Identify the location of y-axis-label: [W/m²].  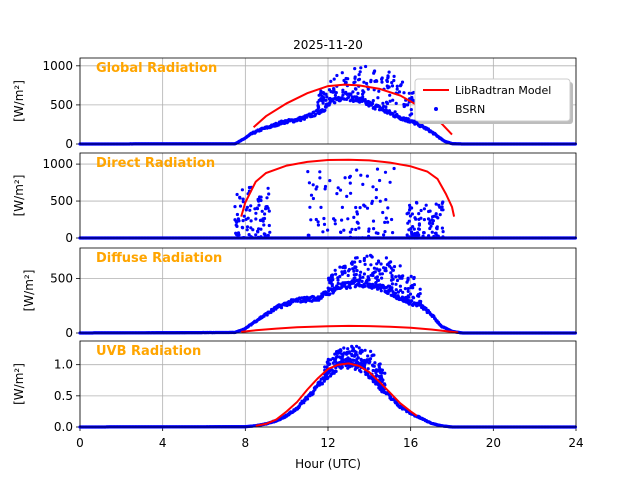
(29, 291).